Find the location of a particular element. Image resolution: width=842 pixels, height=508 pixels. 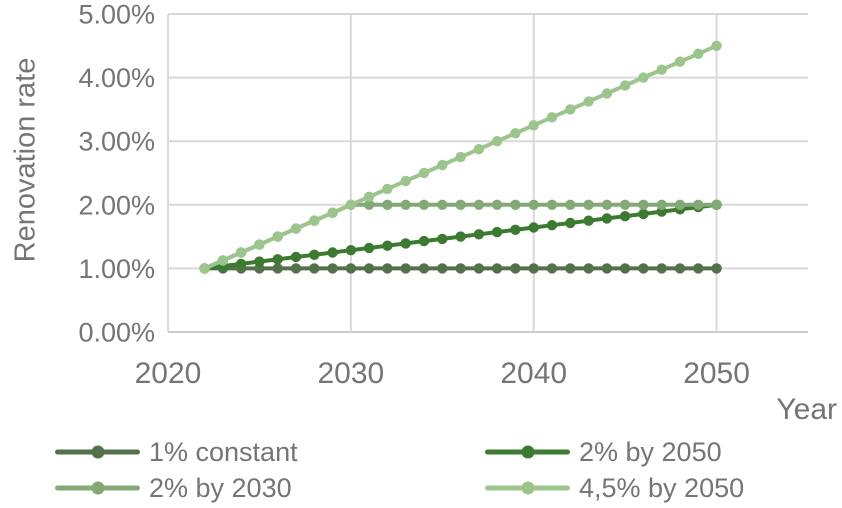

y-tick-label: 2.00% is located at coordinates (116, 205).